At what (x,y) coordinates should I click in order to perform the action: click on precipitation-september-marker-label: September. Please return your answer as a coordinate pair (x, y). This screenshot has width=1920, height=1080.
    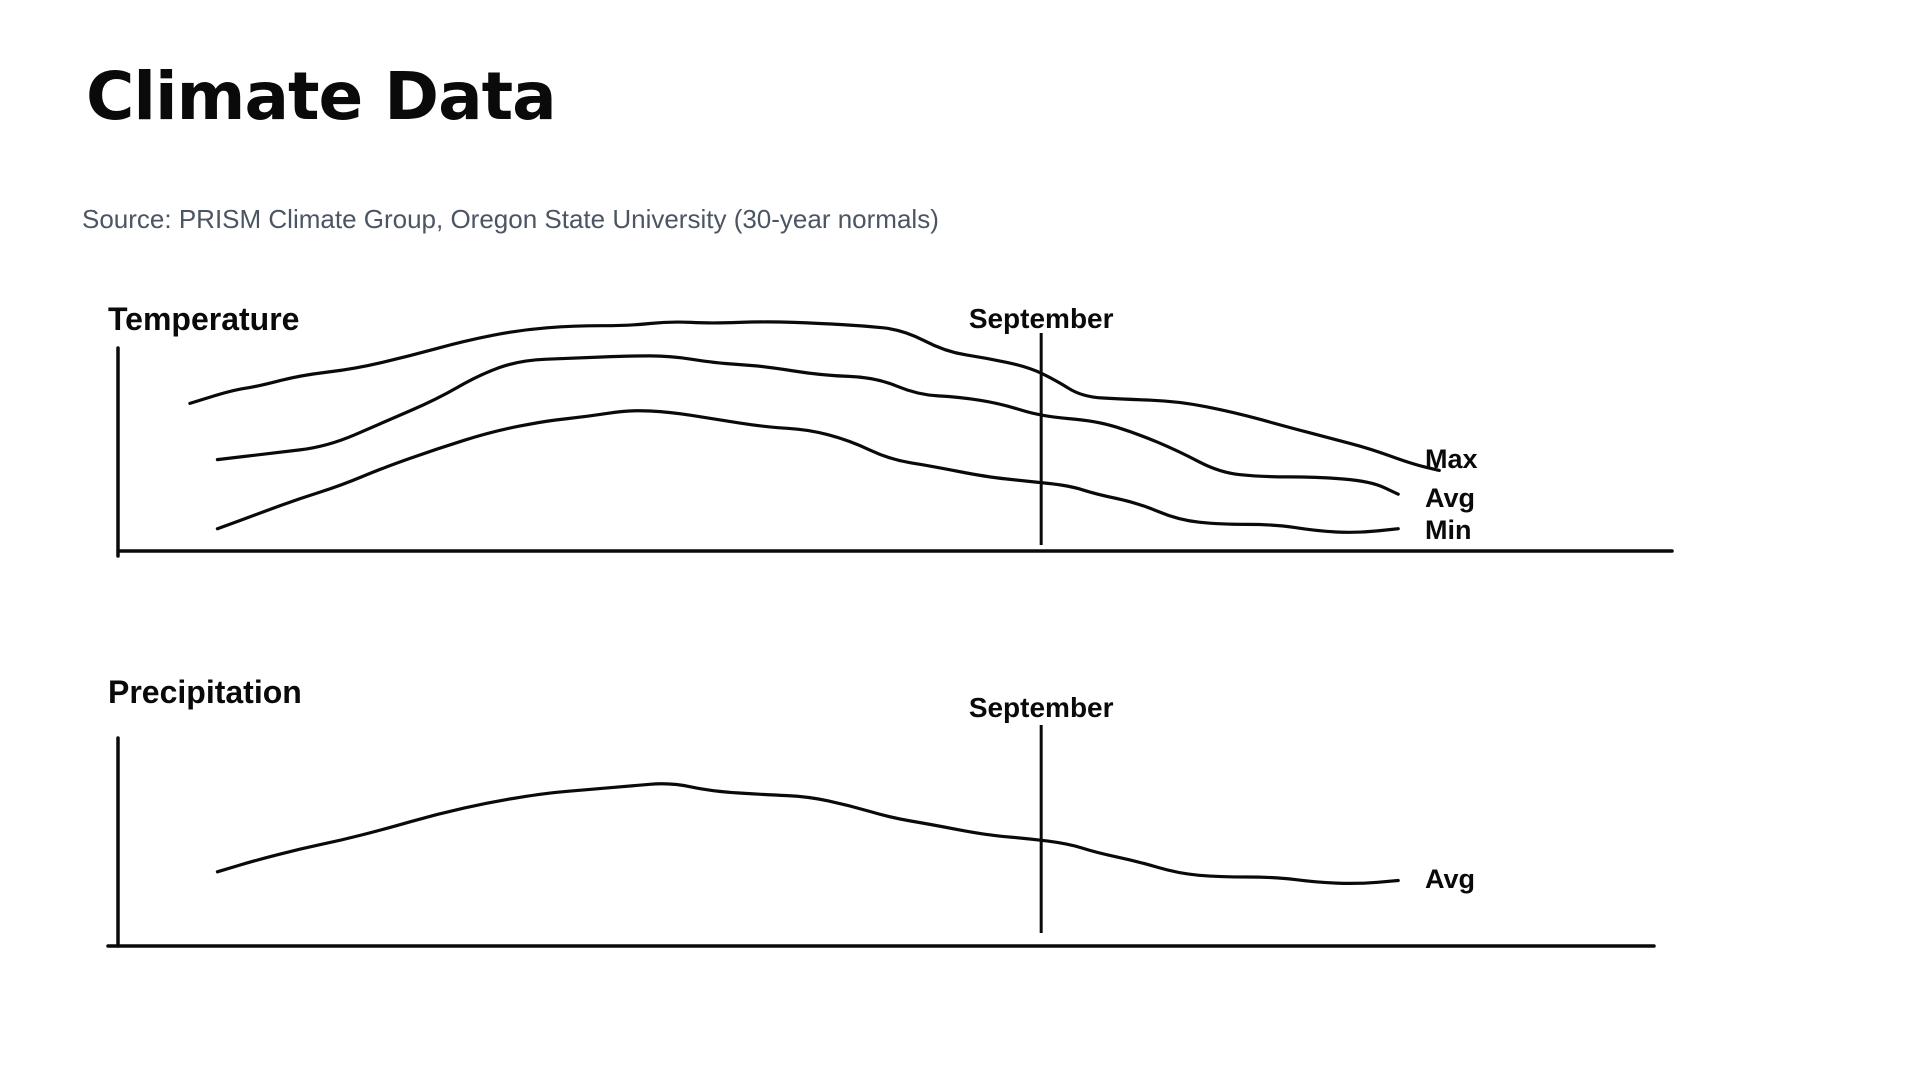
    Looking at the image, I should click on (1041, 707).